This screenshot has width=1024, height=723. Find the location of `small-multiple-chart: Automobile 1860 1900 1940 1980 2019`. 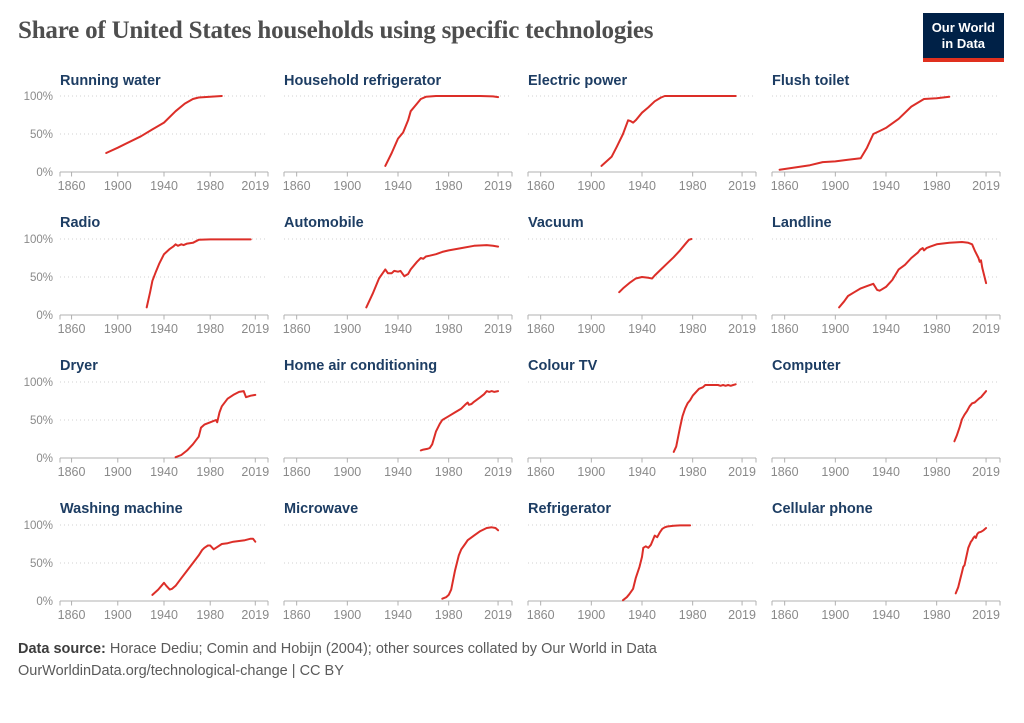

small-multiple-chart: Automobile 1860 1900 1940 1980 2019 is located at coordinates (398, 277).